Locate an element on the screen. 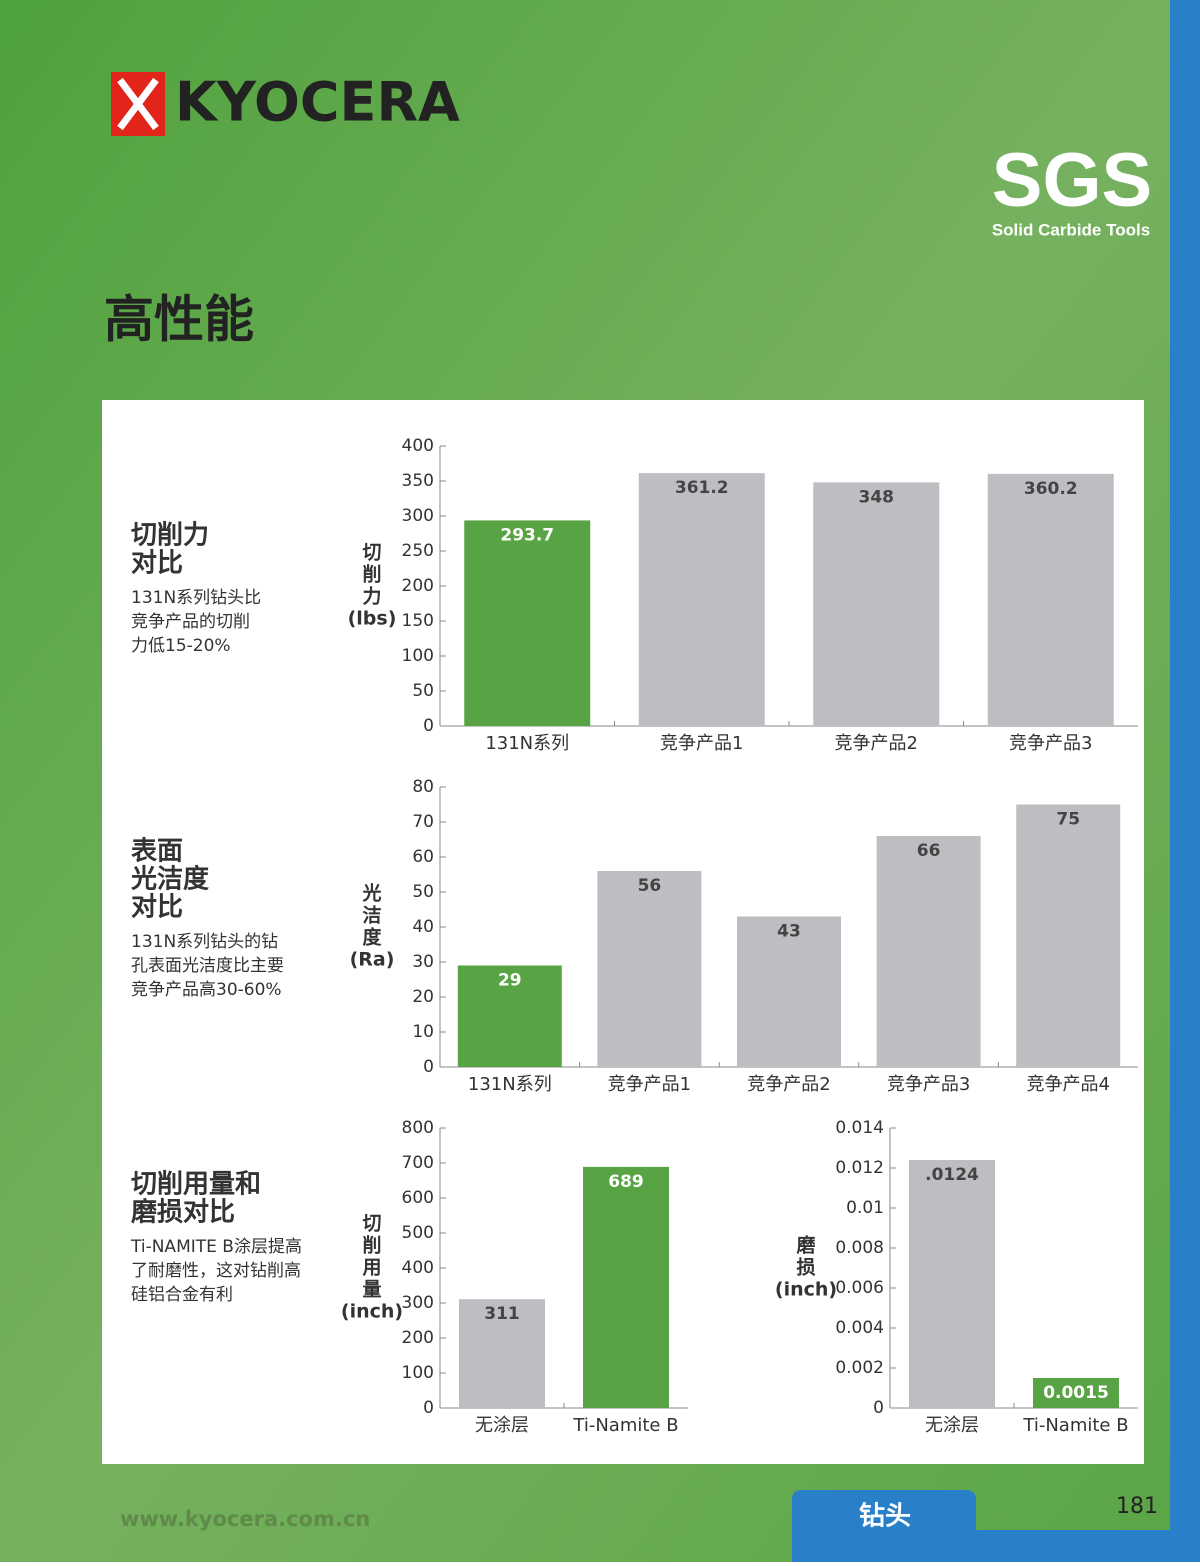 Image resolution: width=1200 pixels, height=1566 pixels. brand: SGS is located at coordinates (1072, 180).